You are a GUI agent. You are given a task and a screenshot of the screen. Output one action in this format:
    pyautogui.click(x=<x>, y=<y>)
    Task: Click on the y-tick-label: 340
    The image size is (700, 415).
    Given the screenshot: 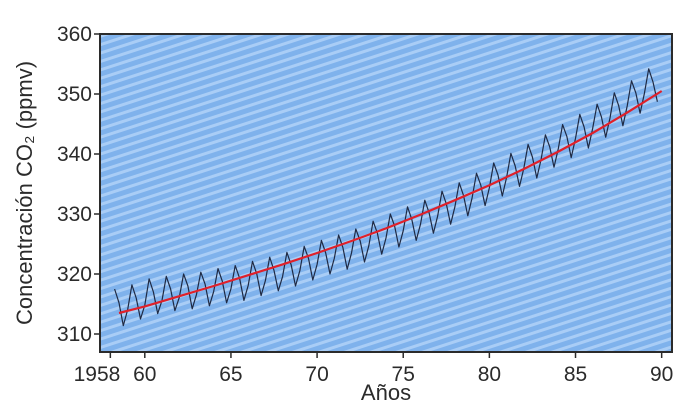 What is the action you would take?
    pyautogui.click(x=74, y=154)
    